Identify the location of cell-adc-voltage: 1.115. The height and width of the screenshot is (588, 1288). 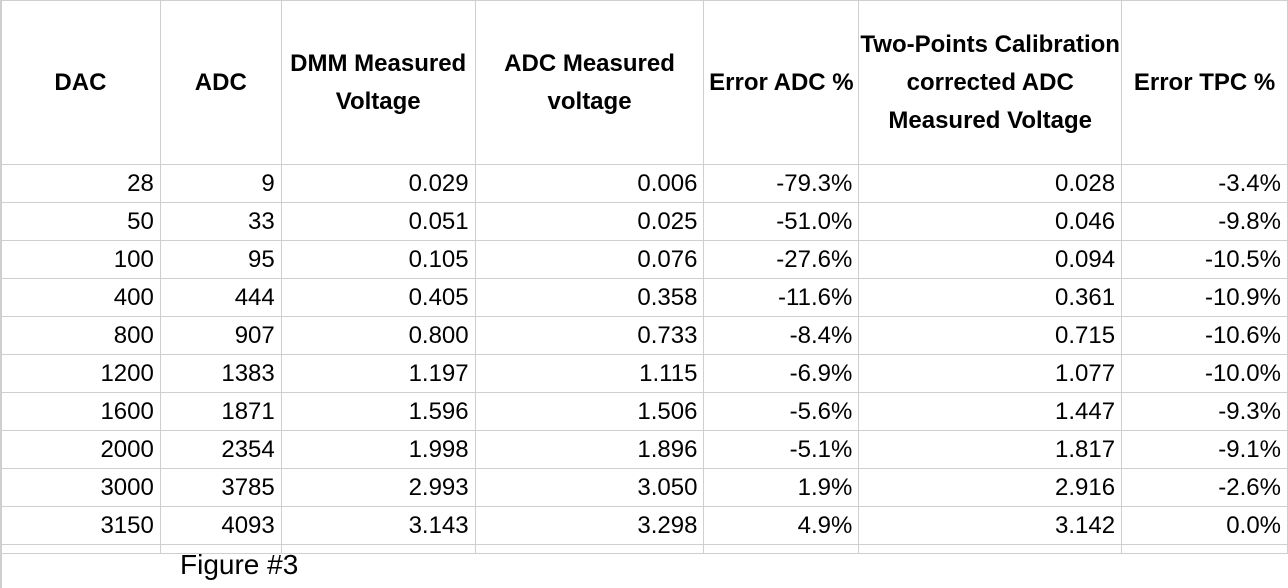
(589, 373).